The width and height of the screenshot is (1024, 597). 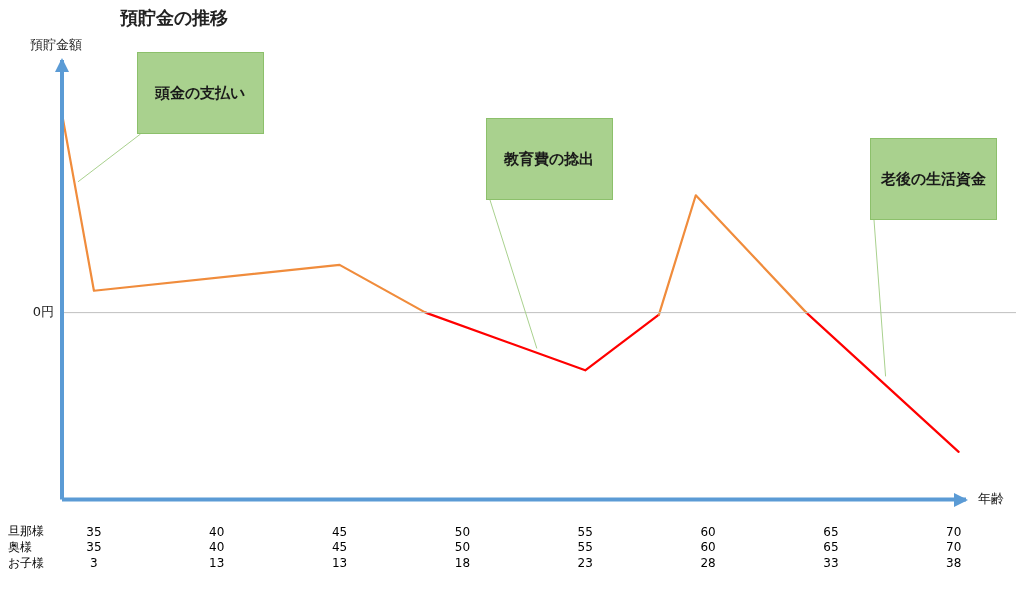 What do you see at coordinates (954, 562) in the screenshot?
I see `text: 38` at bounding box center [954, 562].